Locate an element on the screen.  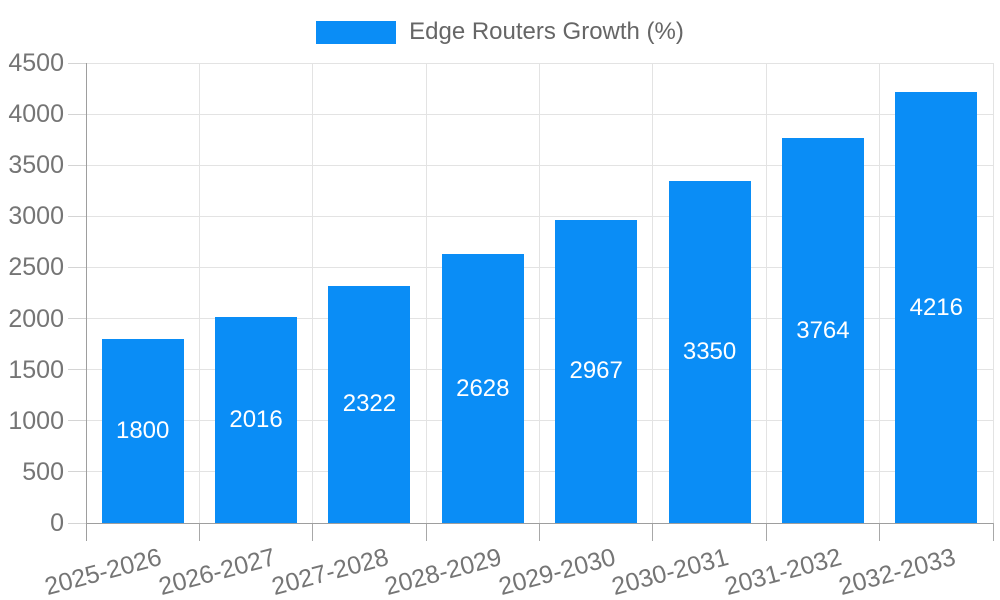
x-axis-line is located at coordinates (539, 523).